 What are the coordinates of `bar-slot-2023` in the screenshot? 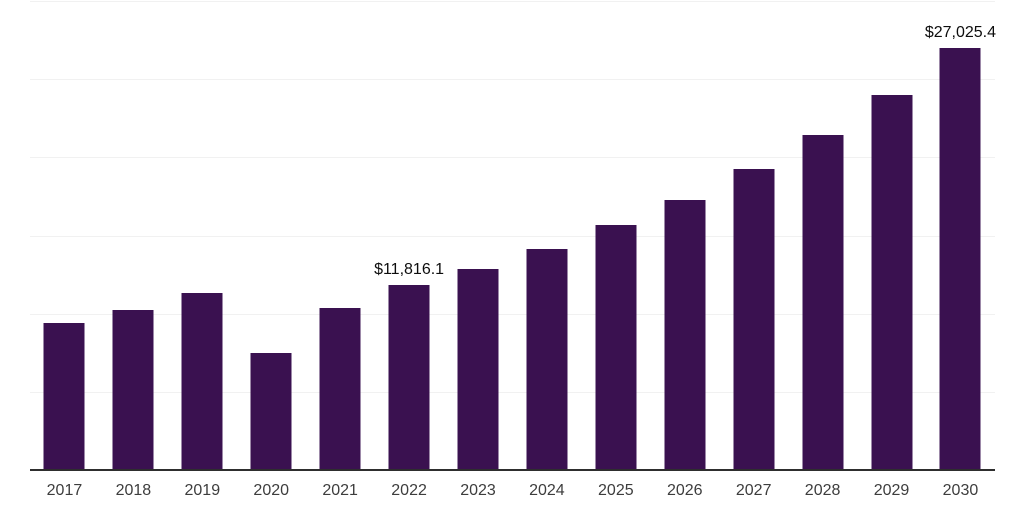 It's located at (478, 235).